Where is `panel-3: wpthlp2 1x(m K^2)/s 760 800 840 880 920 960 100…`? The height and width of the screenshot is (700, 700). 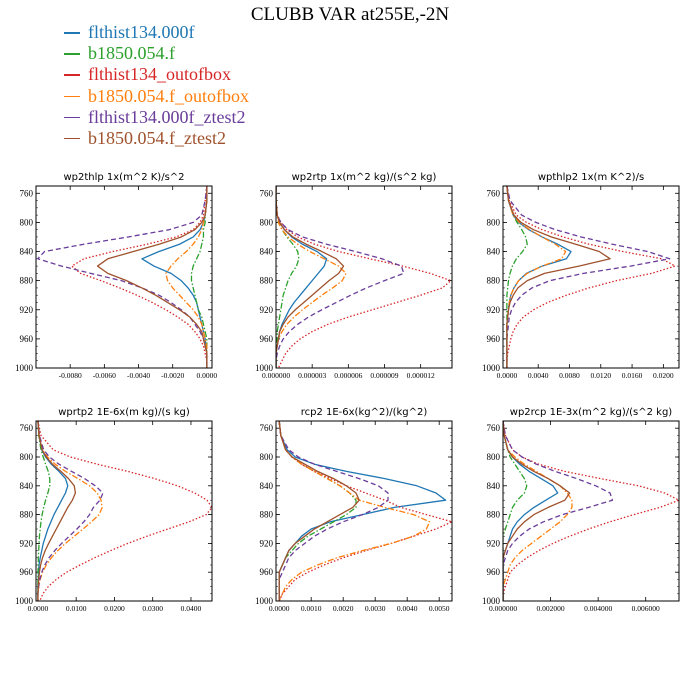
panel-3: wpthlp2 1x(m K^2)/s 760 800 840 880 920 960 100… is located at coordinates (581, 276).